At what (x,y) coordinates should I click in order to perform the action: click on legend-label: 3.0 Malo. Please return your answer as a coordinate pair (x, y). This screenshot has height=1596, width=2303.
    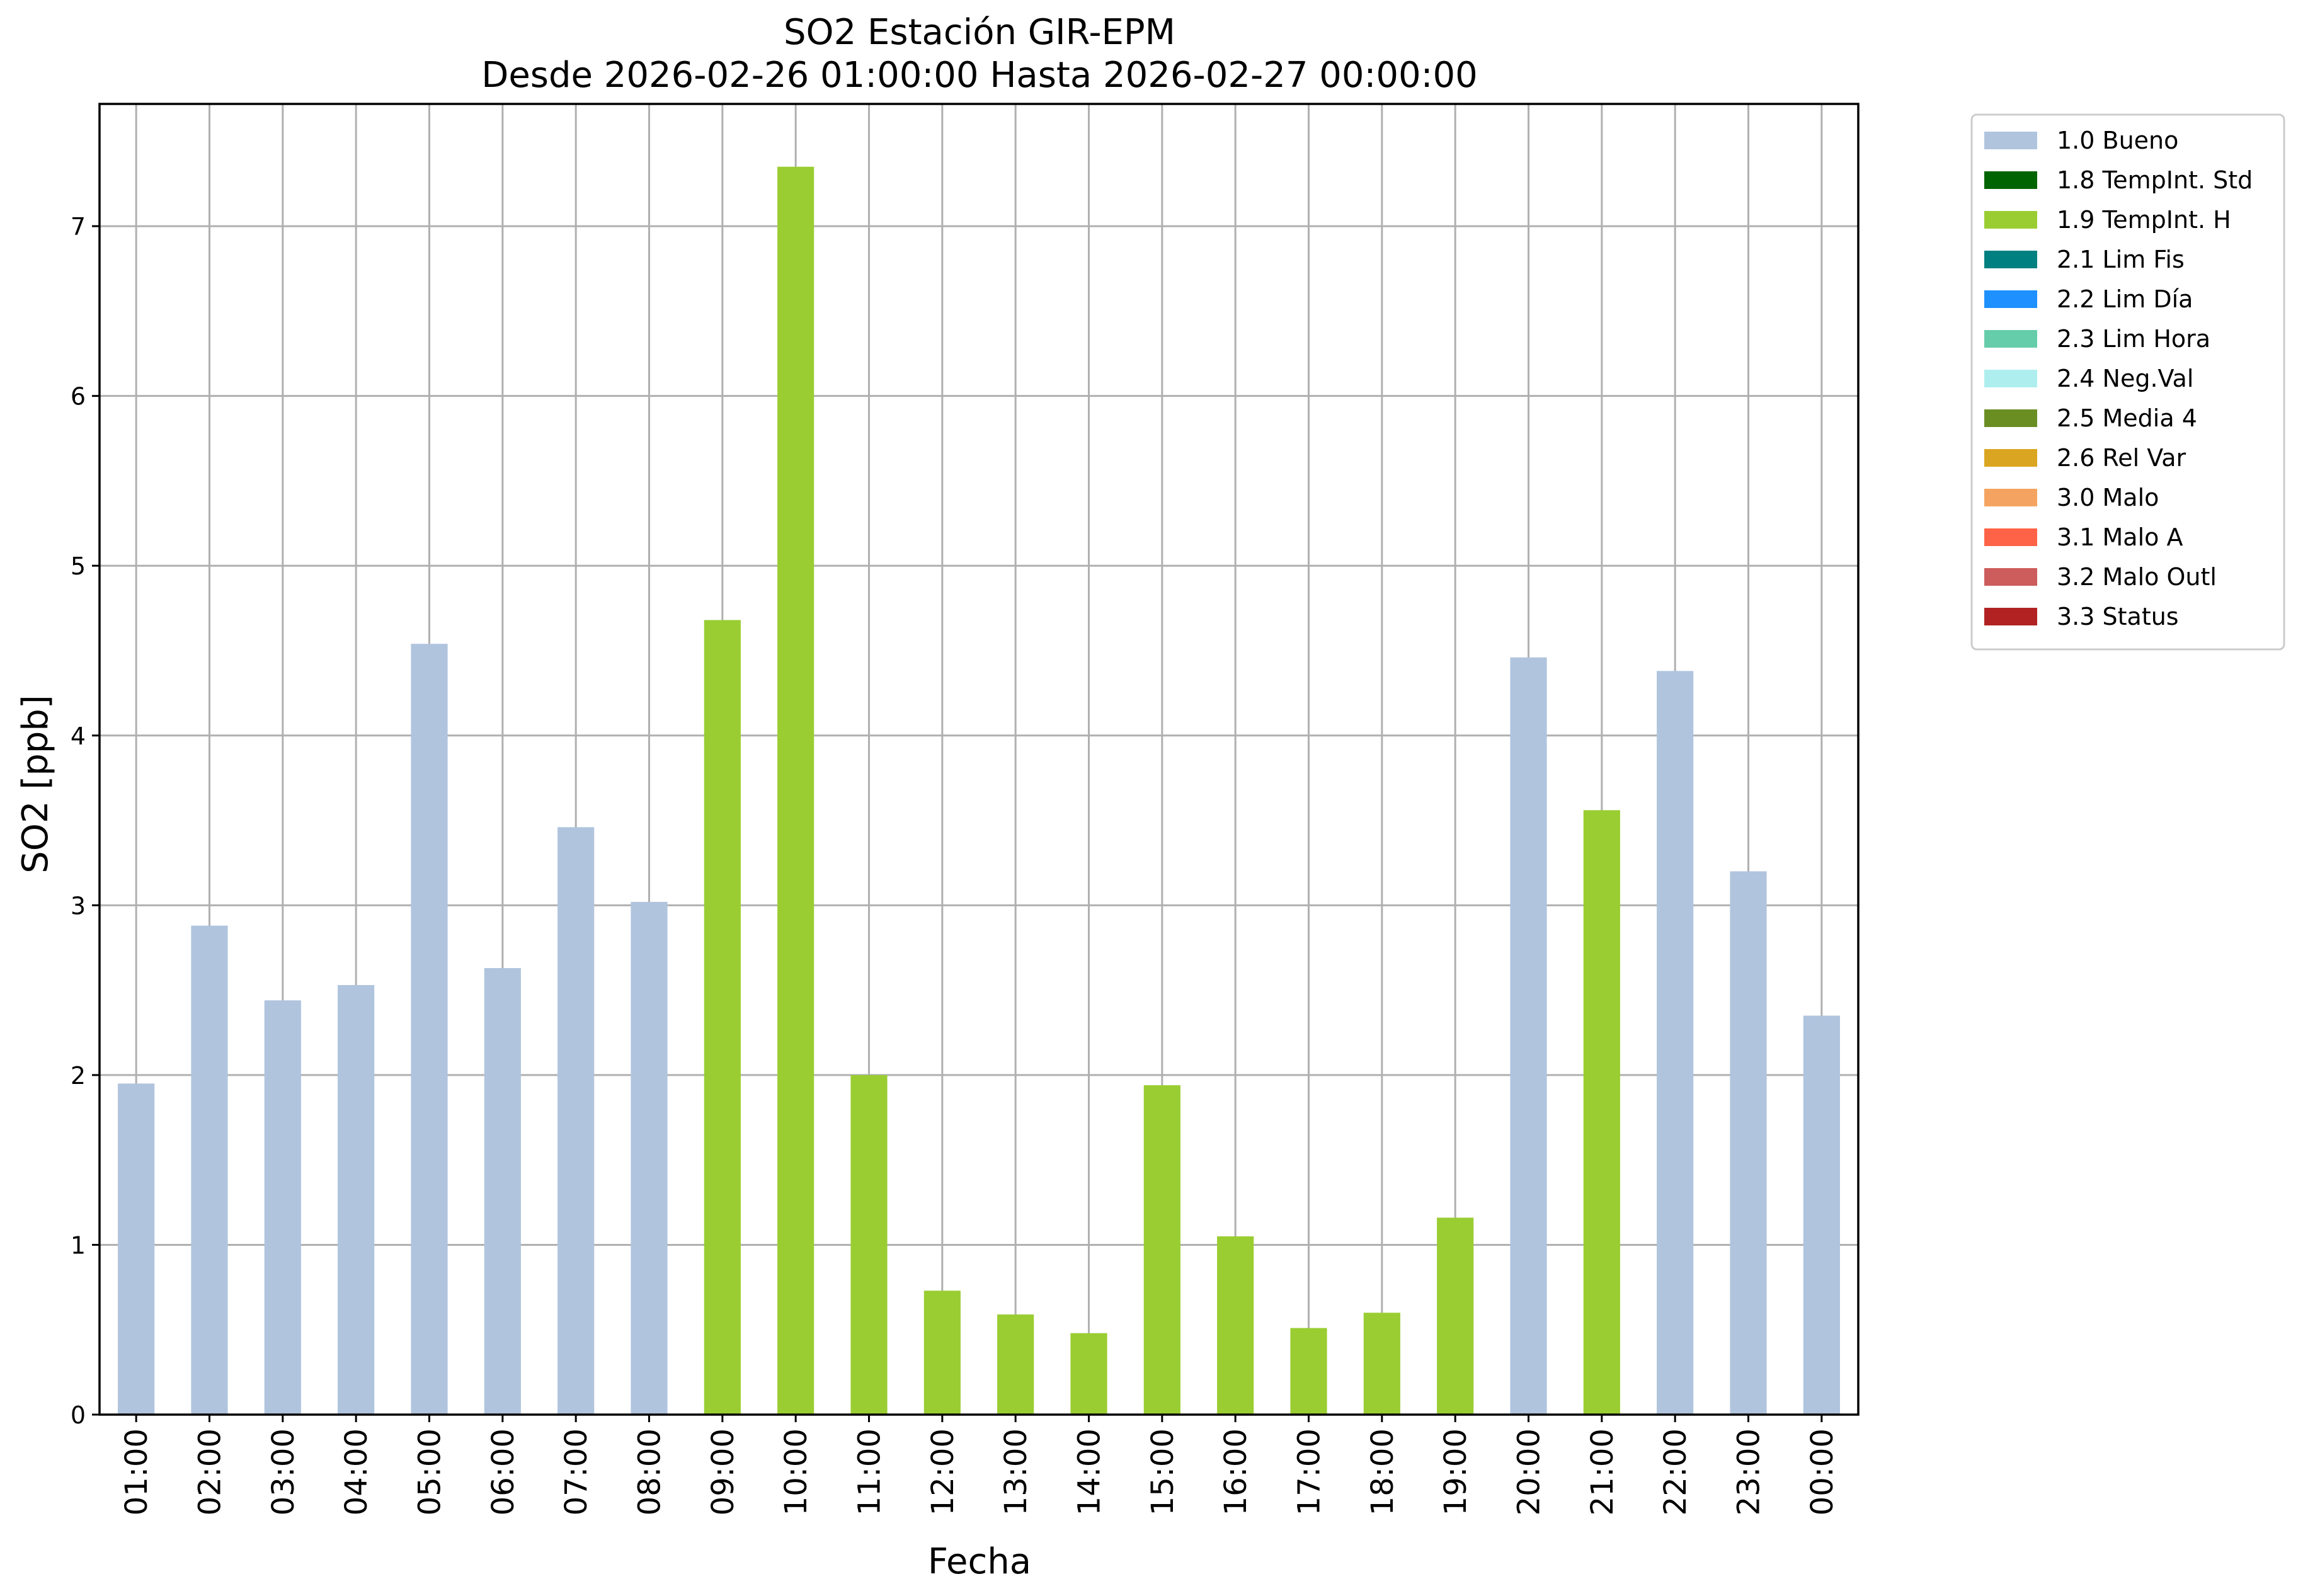
    Looking at the image, I should click on (2108, 497).